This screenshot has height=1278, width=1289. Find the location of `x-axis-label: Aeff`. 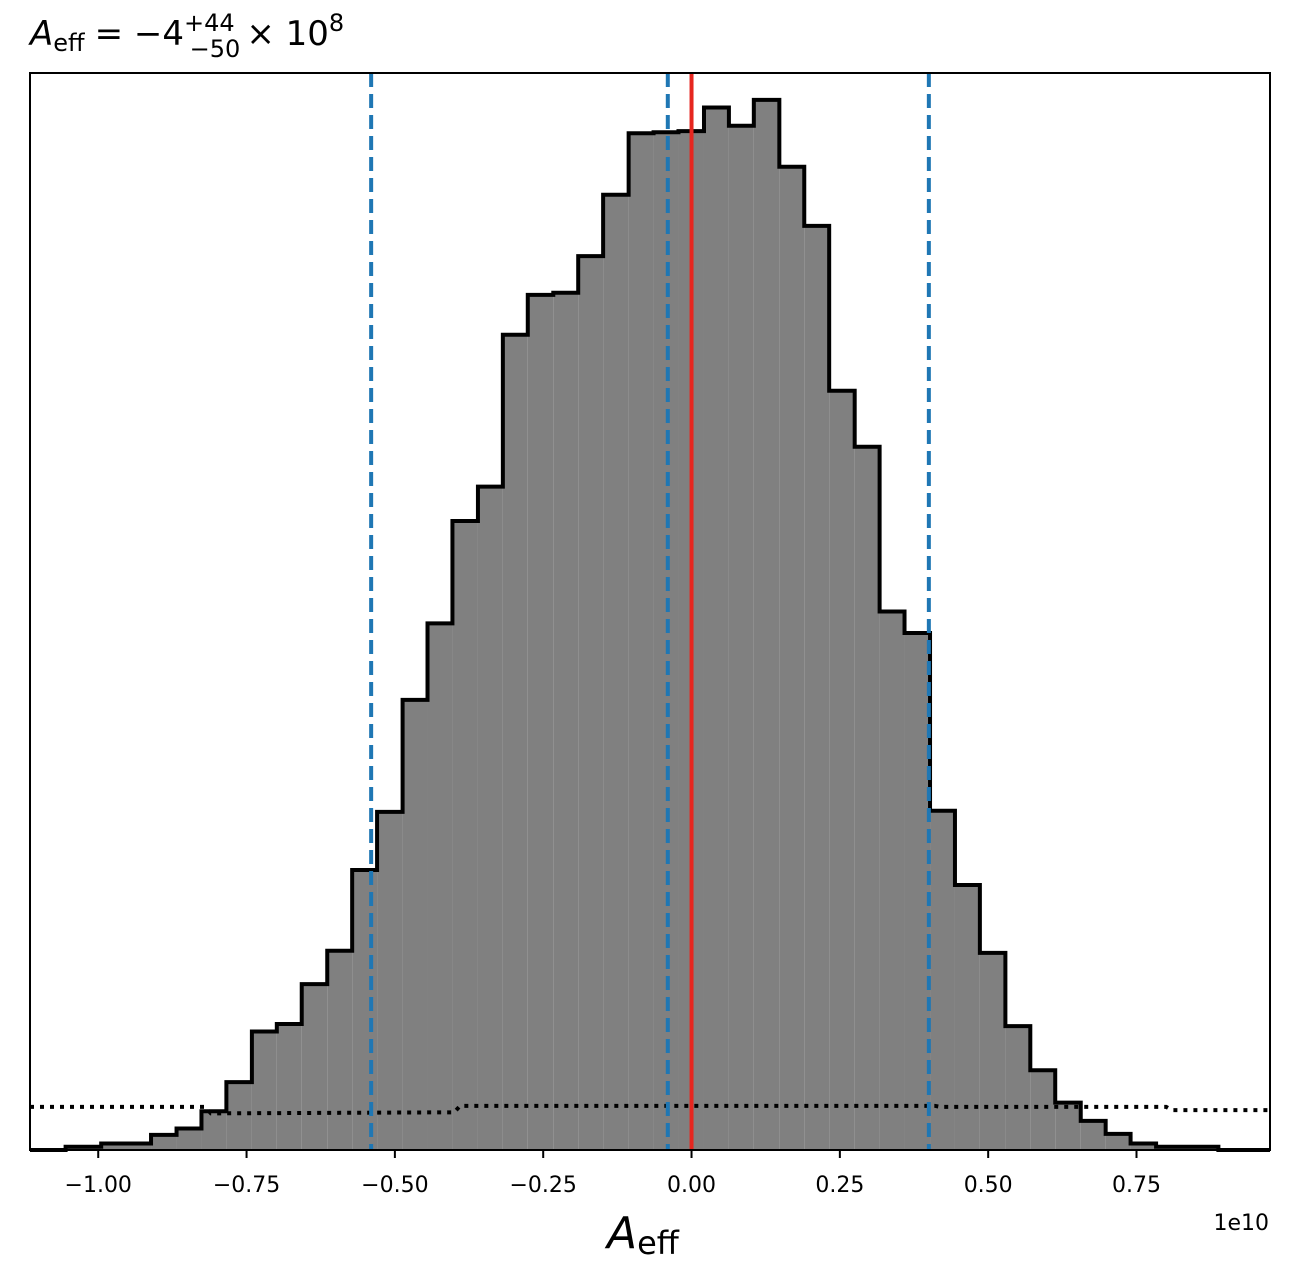

x-axis-label: Aeff is located at coordinates (642, 1235).